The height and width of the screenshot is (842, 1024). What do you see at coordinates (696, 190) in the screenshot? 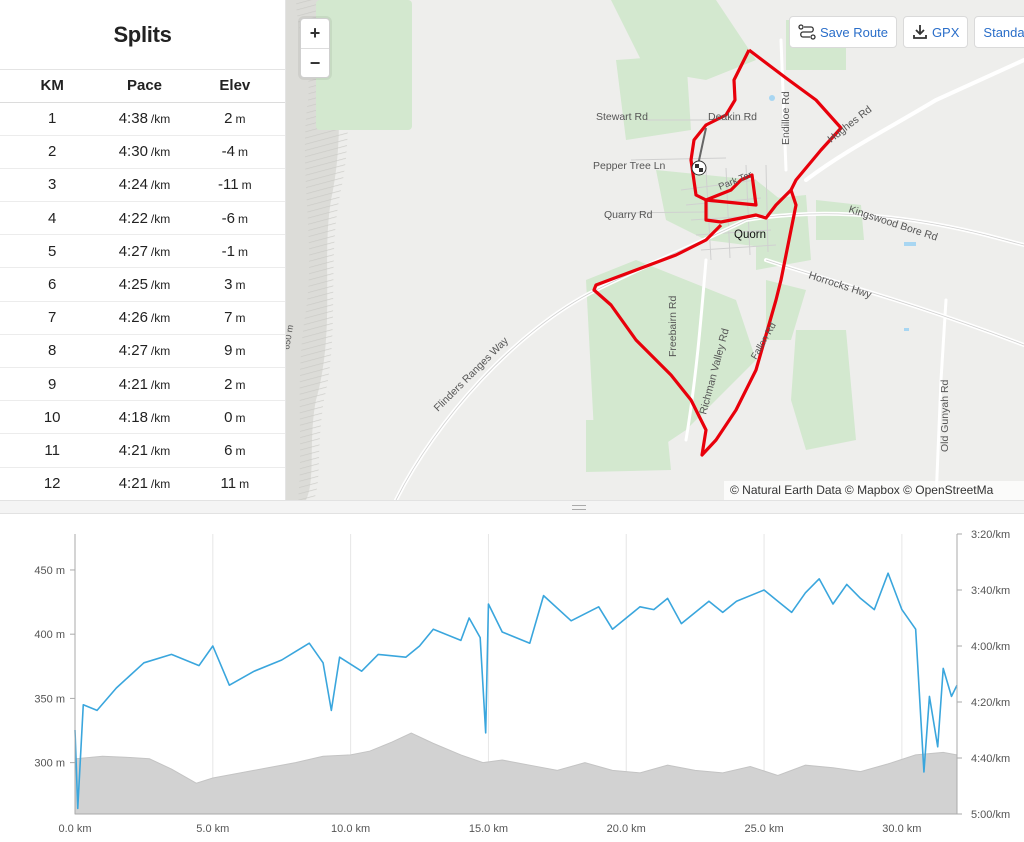
I see `town-streets` at bounding box center [696, 190].